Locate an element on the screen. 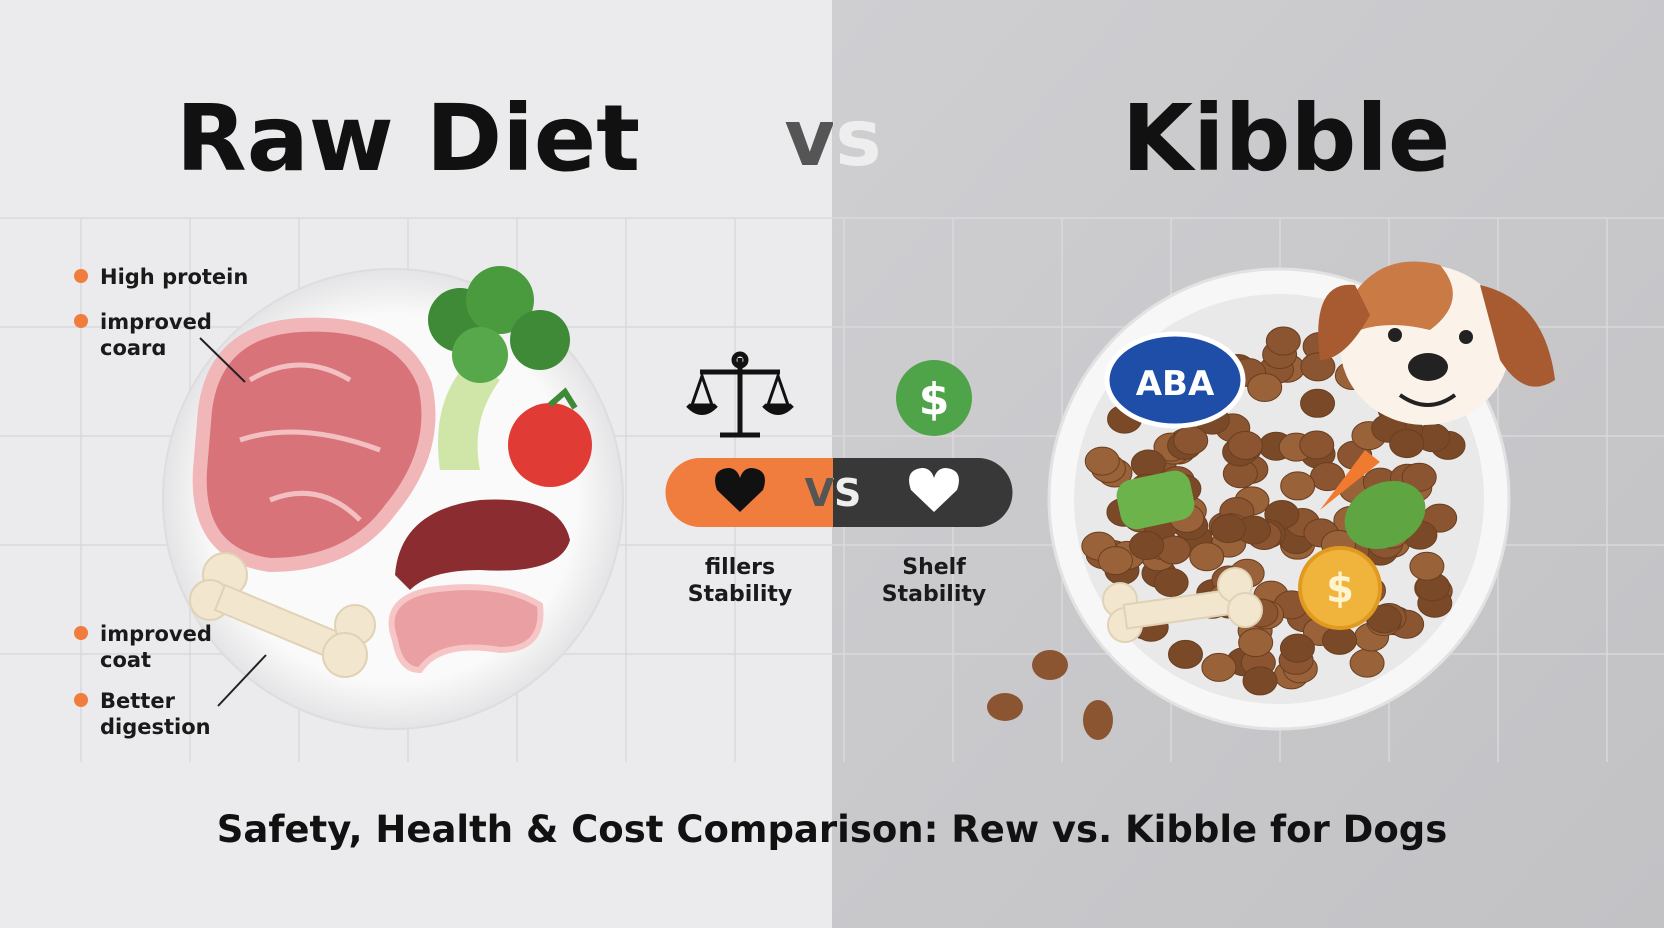 The image size is (1664, 928). left-title: Raw Diet is located at coordinates (408, 138).